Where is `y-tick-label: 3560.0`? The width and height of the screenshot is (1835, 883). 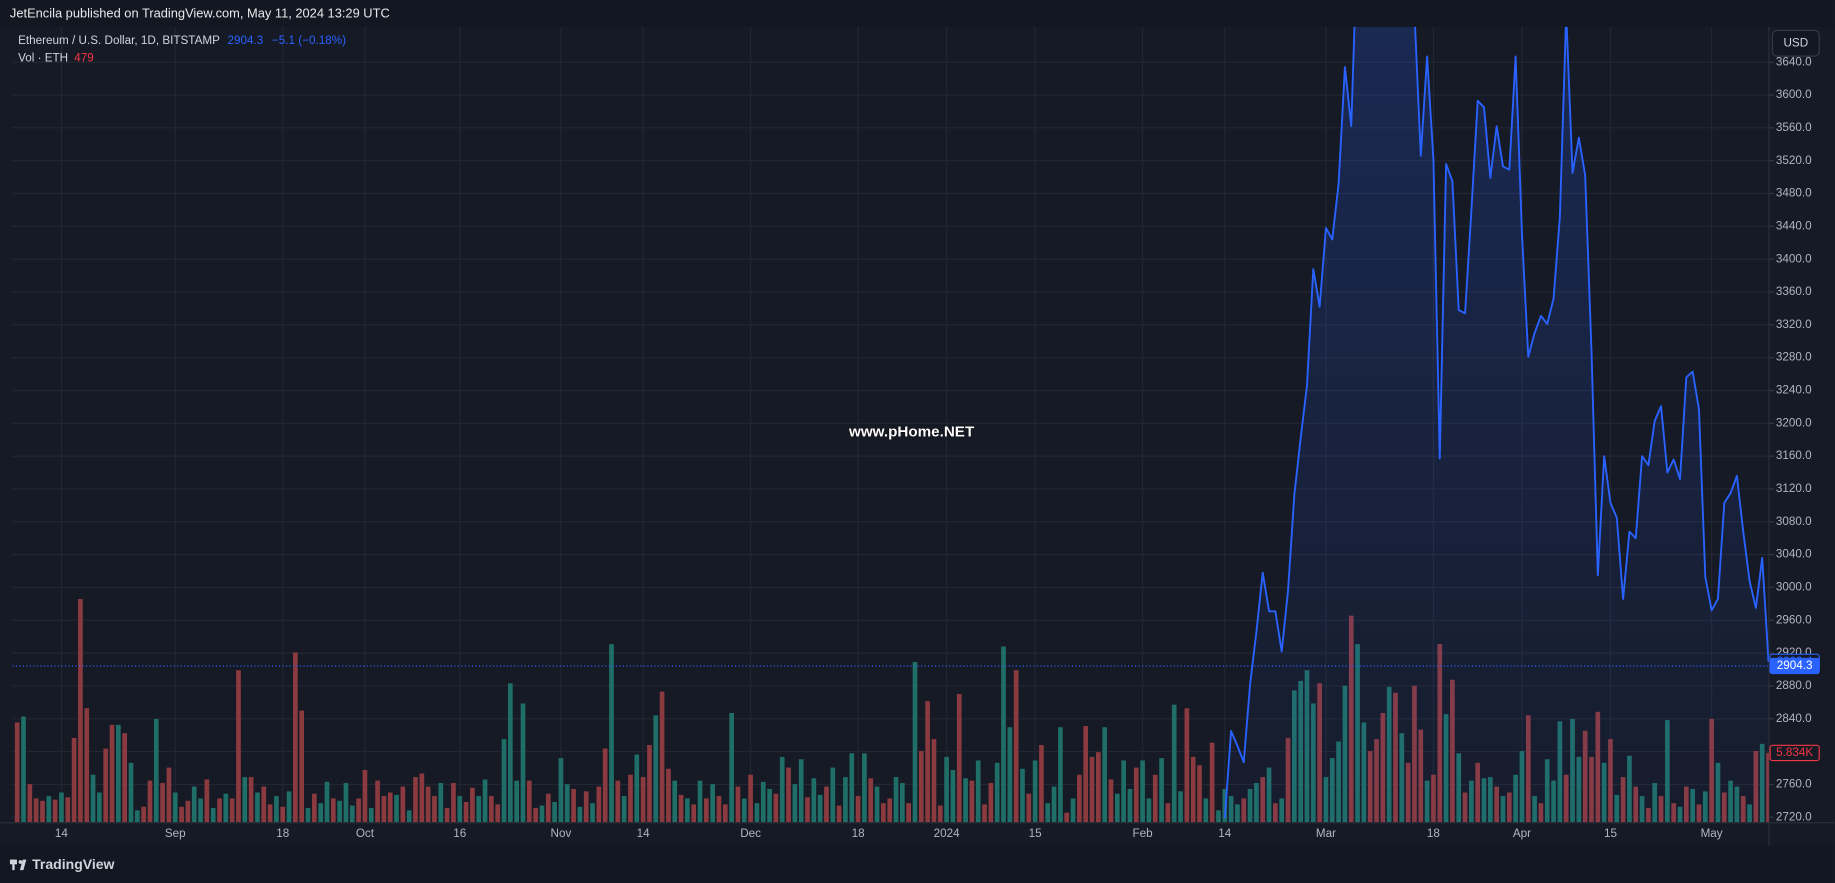
y-tick-label: 3560.0 is located at coordinates (1794, 127).